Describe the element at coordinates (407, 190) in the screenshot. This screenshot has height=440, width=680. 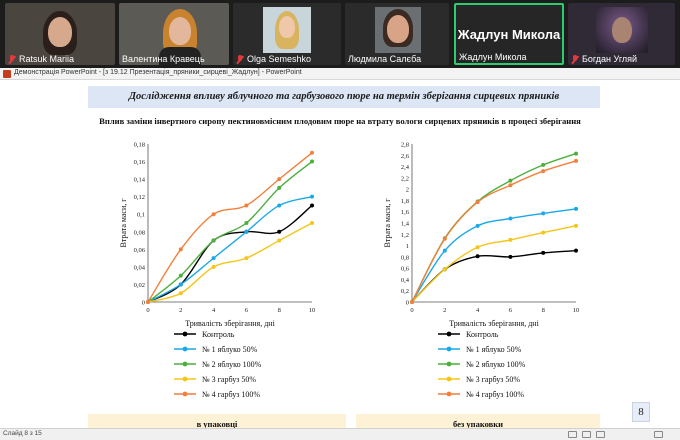
I see `y-tick-label: 2` at that location.